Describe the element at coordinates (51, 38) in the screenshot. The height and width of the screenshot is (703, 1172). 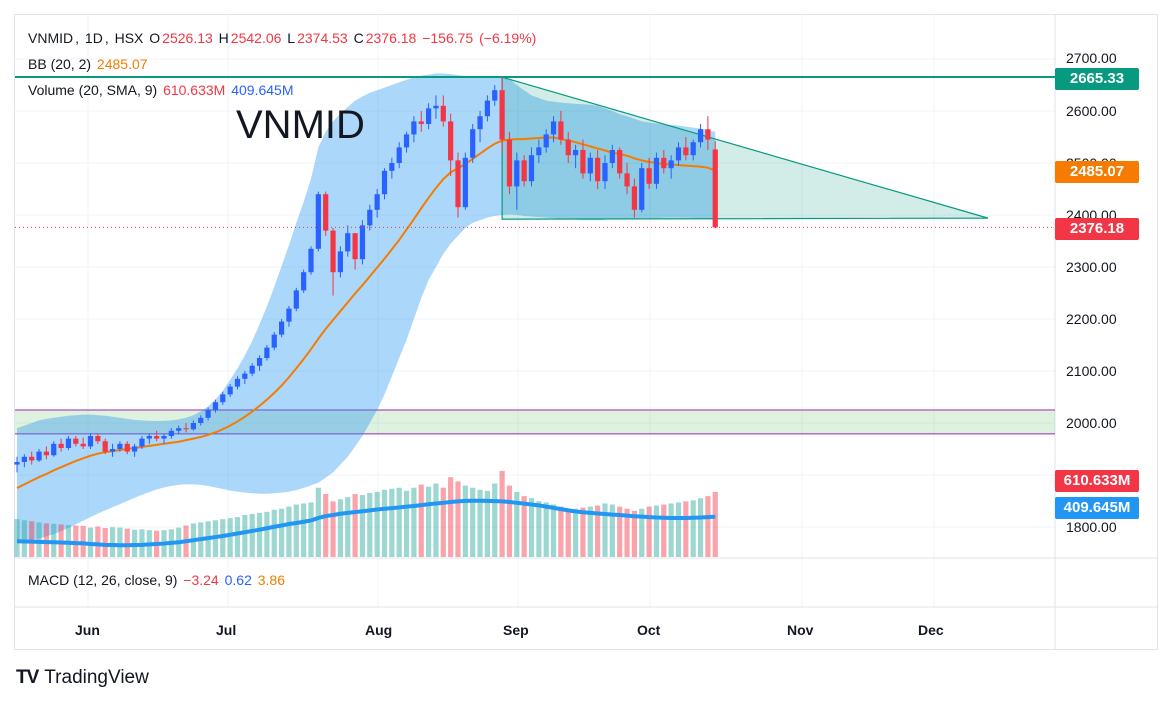
I see `symbol-name: VNMID` at that location.